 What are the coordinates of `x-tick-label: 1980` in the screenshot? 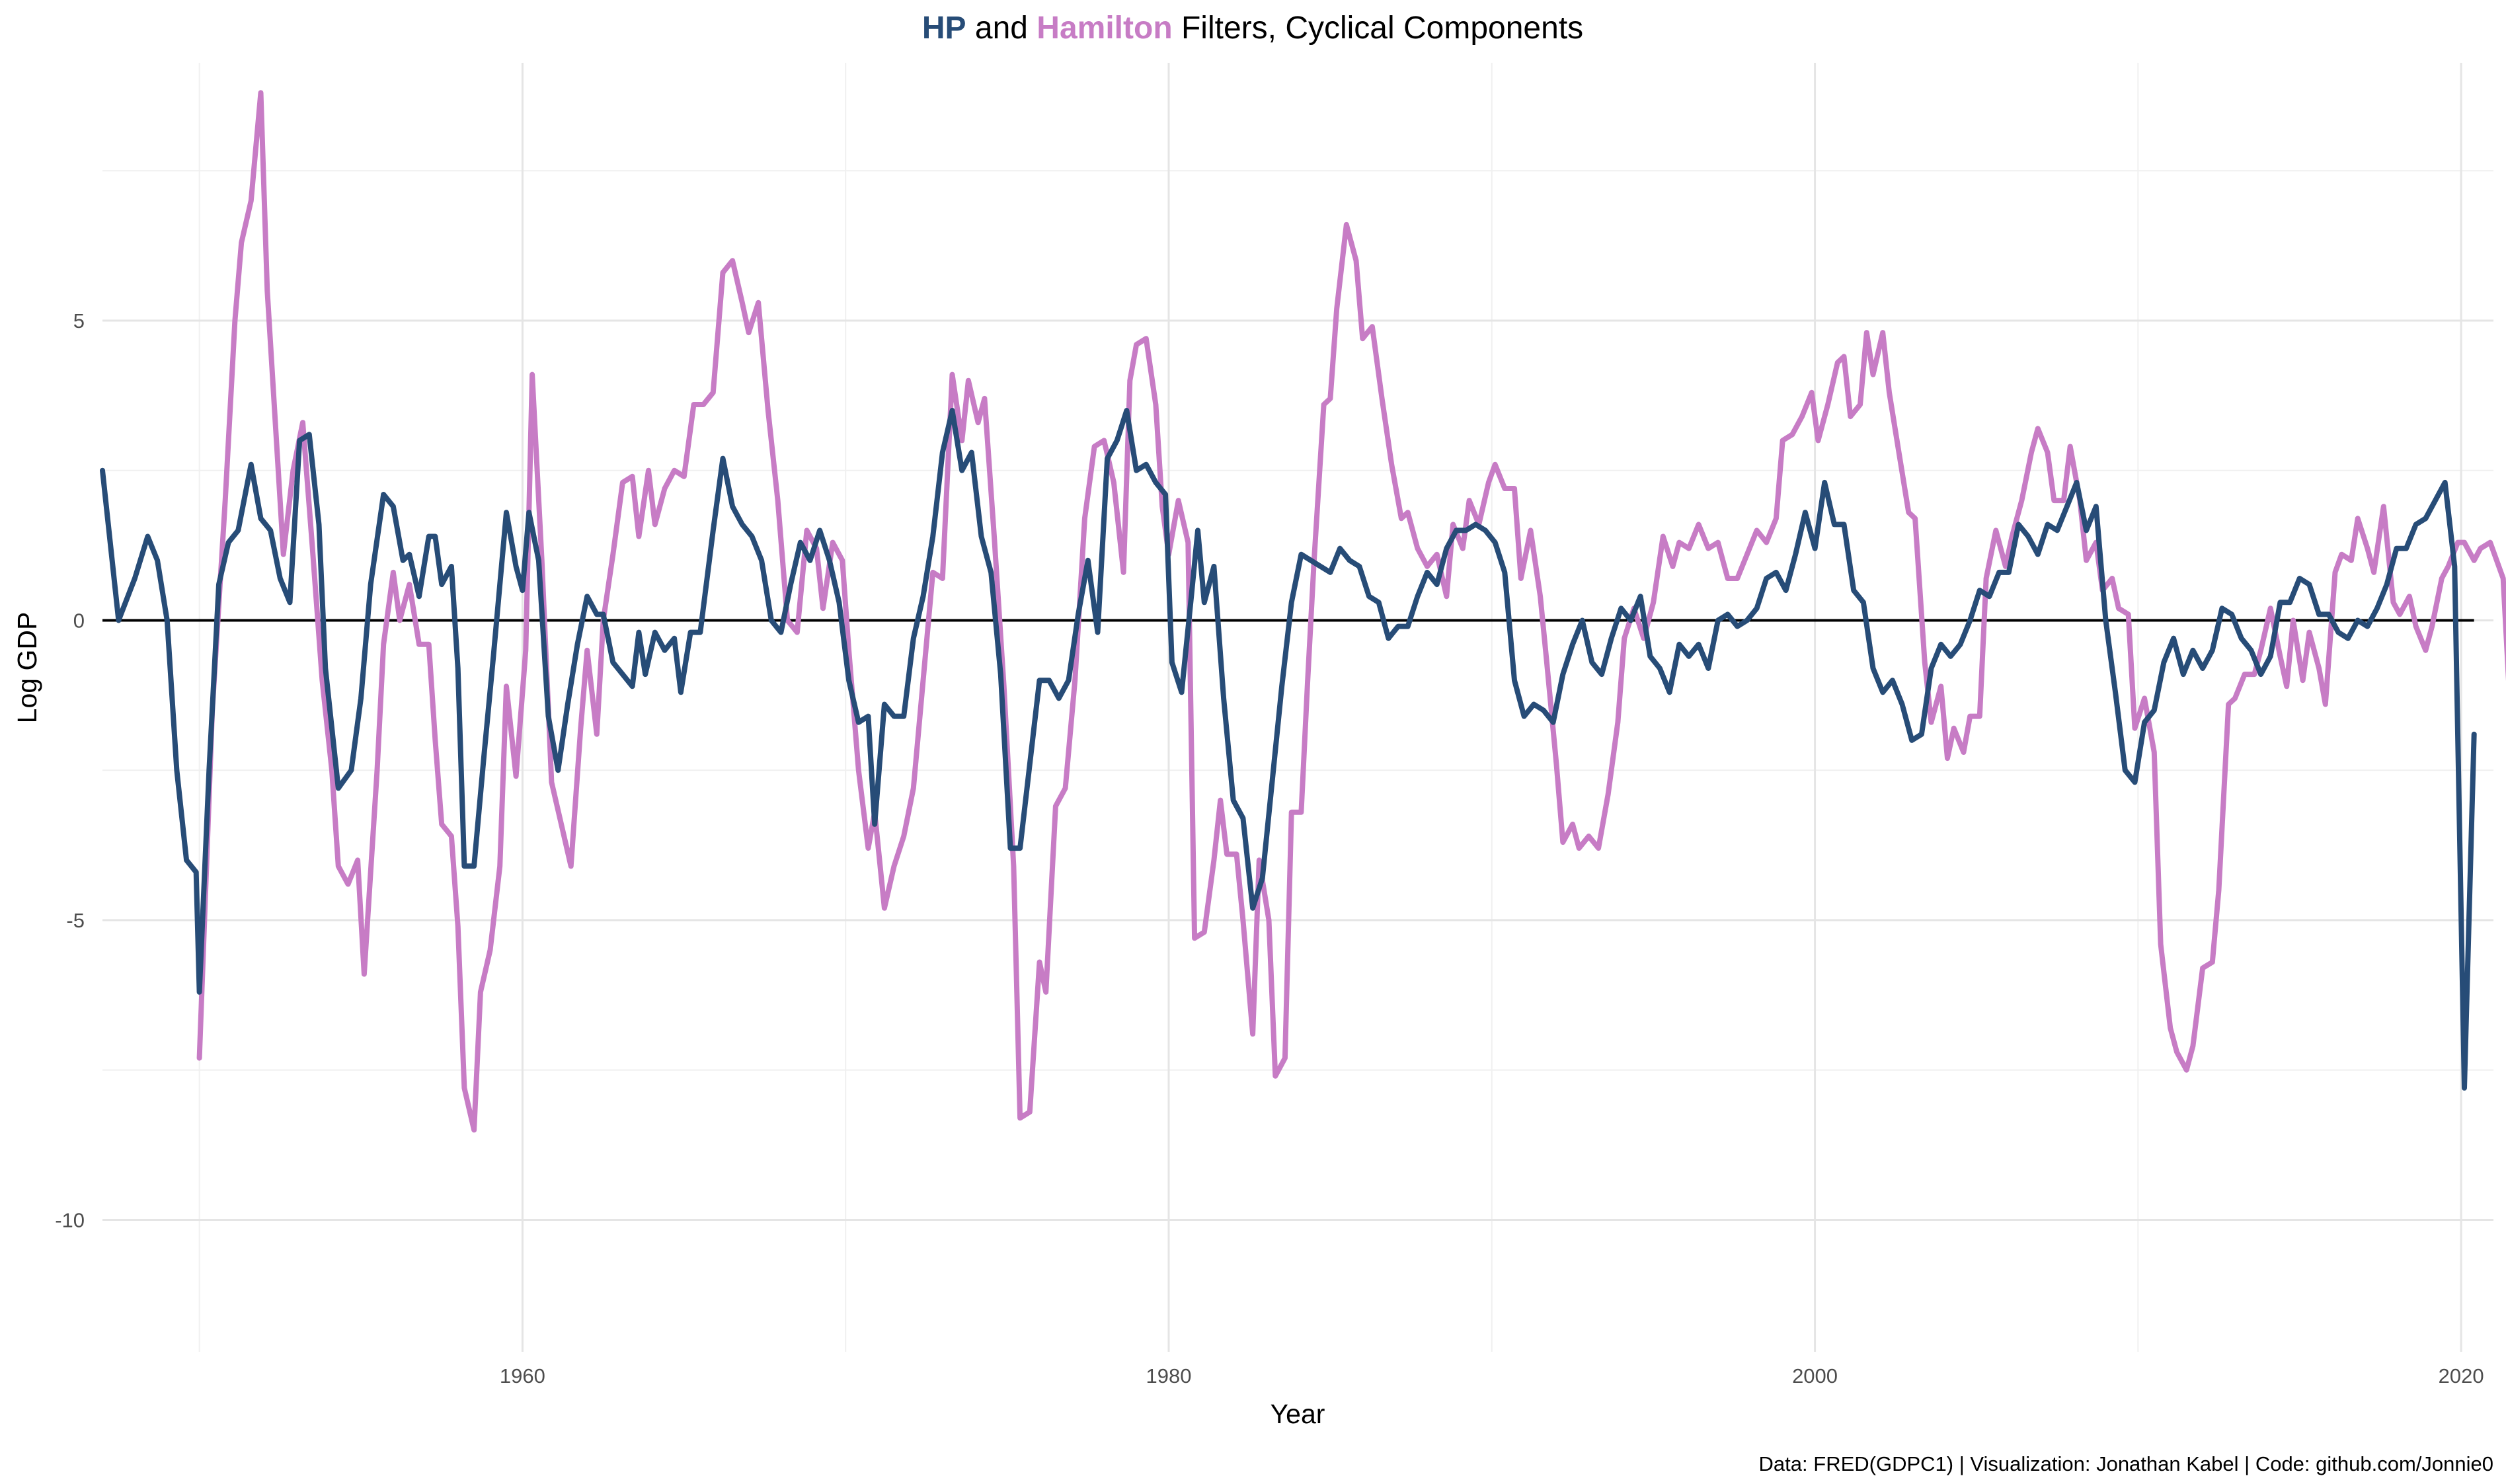 It's located at (1169, 1375).